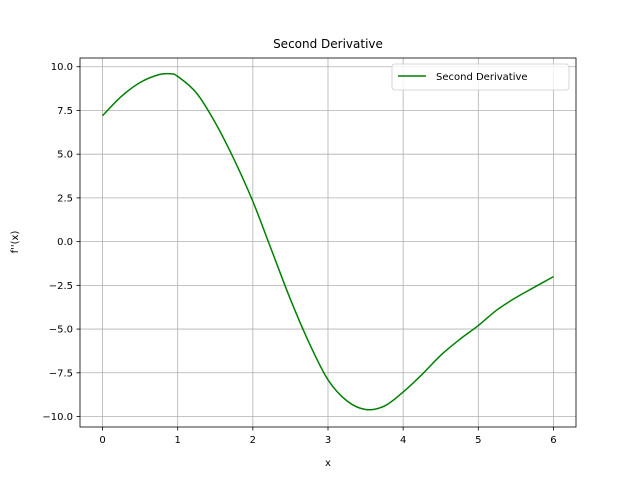 The height and width of the screenshot is (485, 640). I want to click on y-axis-label: f''(x), so click(15, 242).